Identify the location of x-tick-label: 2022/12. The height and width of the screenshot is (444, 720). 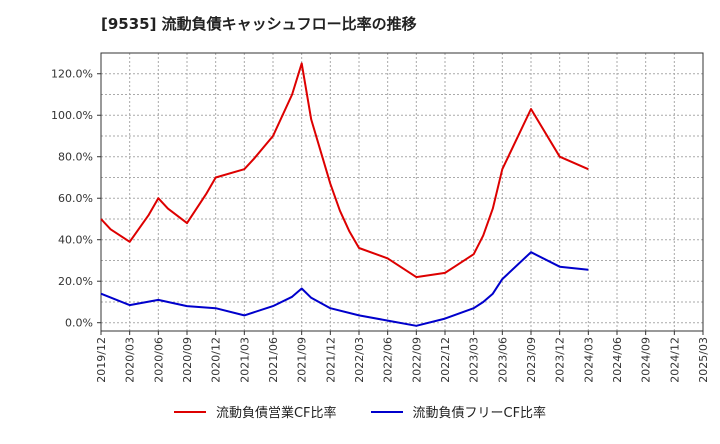
(445, 360).